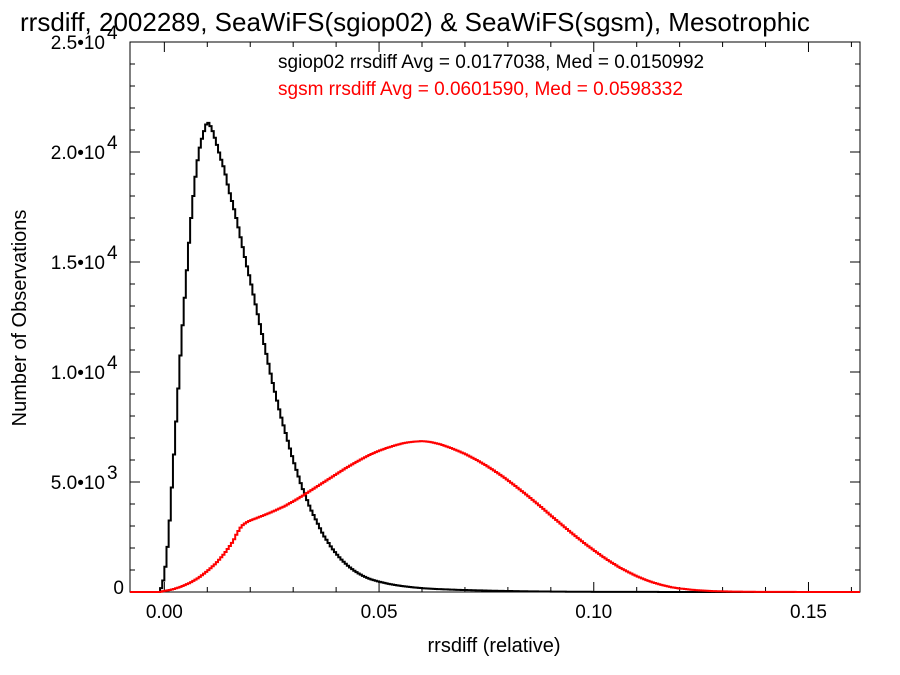  What do you see at coordinates (118, 588) in the screenshot?
I see `y-tick-label: 0` at bounding box center [118, 588].